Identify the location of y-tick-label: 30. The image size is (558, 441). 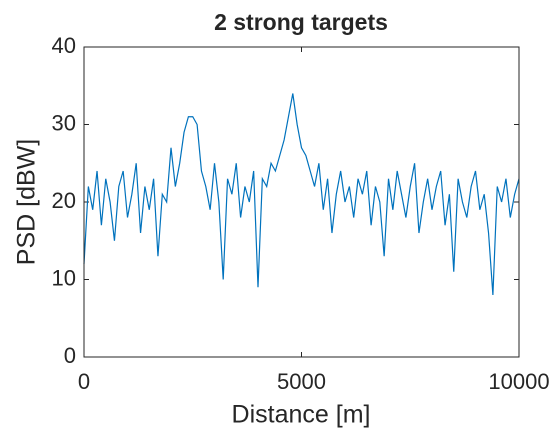
(64, 122).